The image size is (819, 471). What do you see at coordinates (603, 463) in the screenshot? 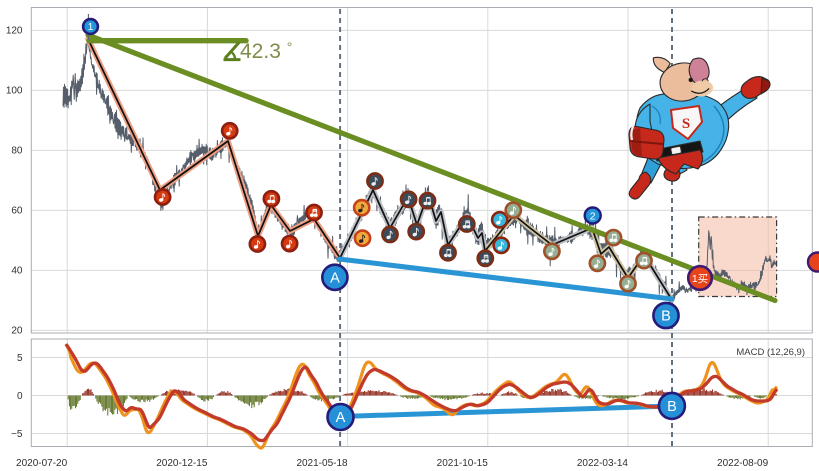
I see `svg-text: 2022-03-14` at bounding box center [603, 463].